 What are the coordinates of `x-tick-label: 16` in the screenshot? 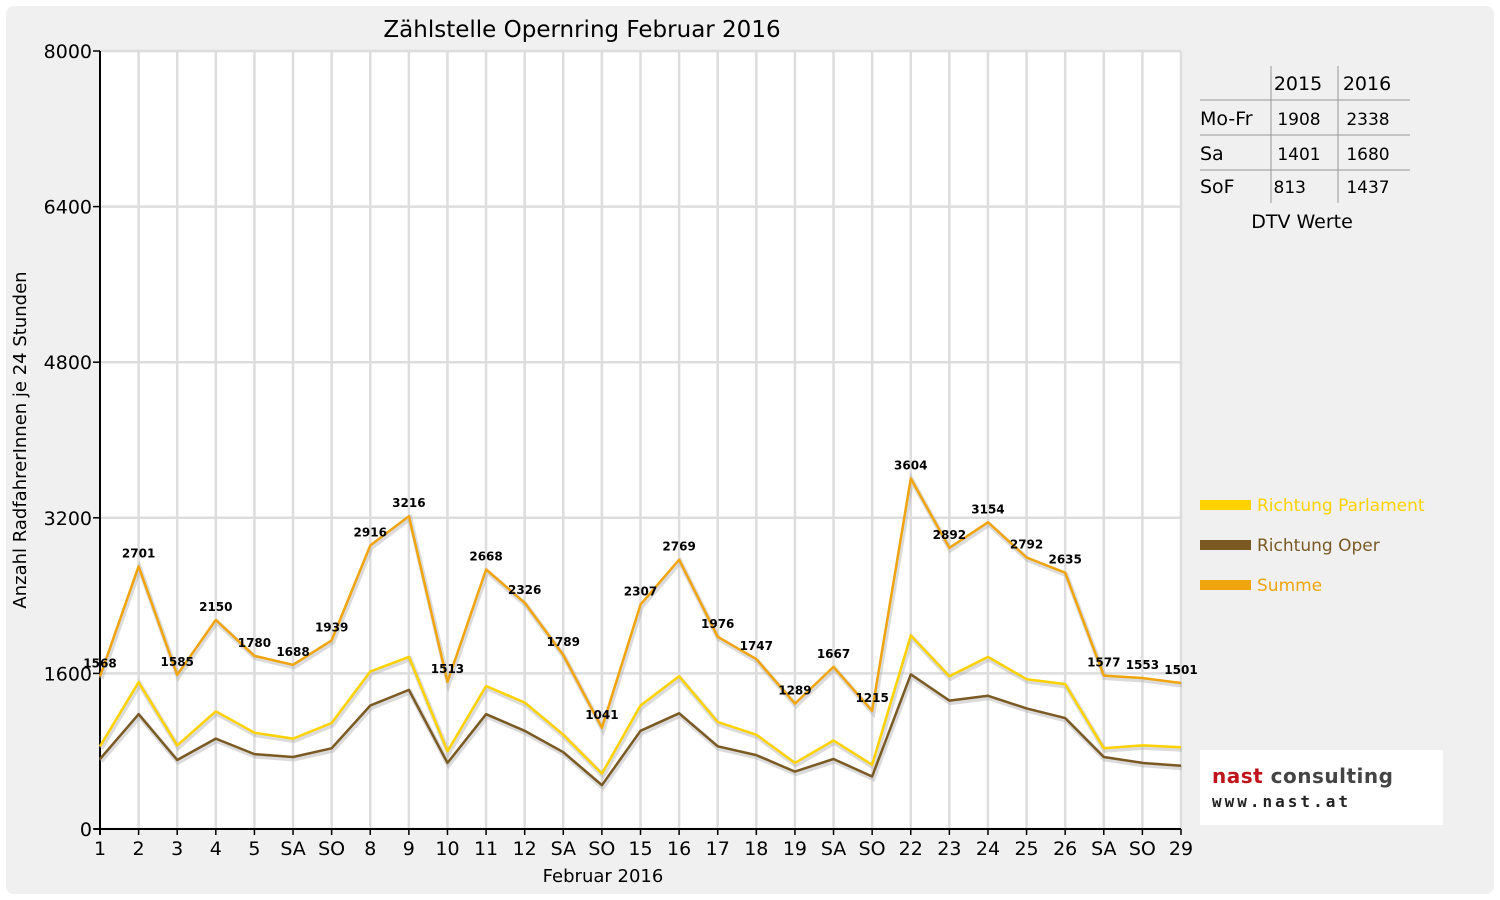 It's located at (679, 849).